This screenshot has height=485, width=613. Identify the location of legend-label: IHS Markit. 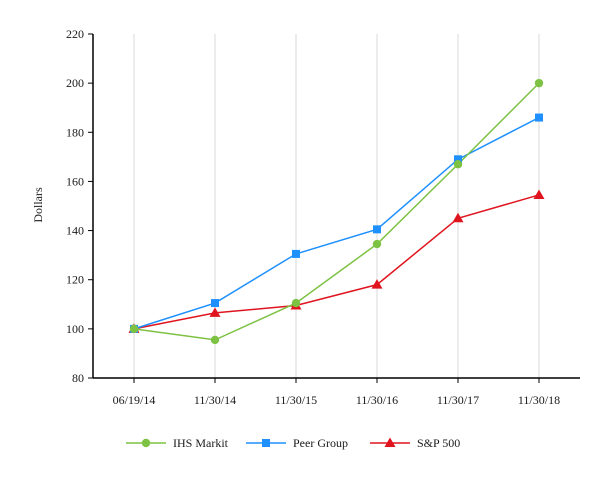
(201, 443).